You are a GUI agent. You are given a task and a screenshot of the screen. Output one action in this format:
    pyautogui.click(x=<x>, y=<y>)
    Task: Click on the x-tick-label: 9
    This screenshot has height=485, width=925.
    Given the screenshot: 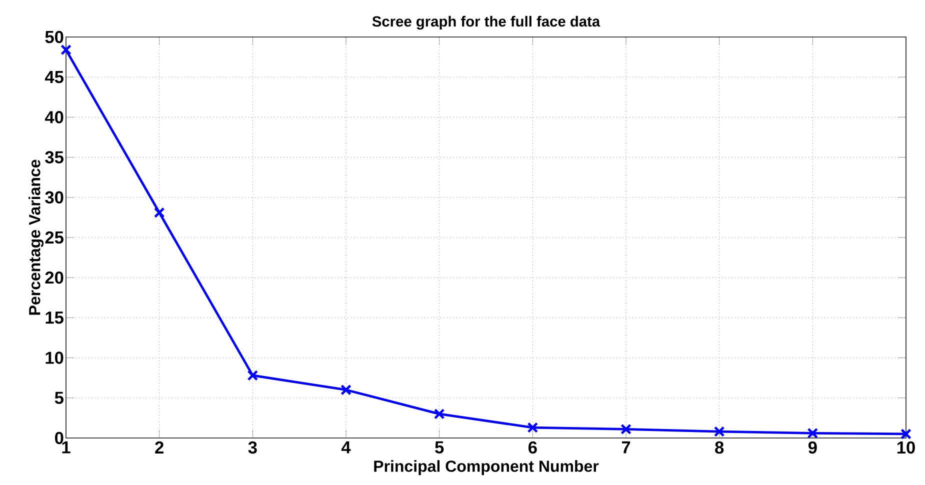 What is the action you would take?
    pyautogui.click(x=812, y=447)
    